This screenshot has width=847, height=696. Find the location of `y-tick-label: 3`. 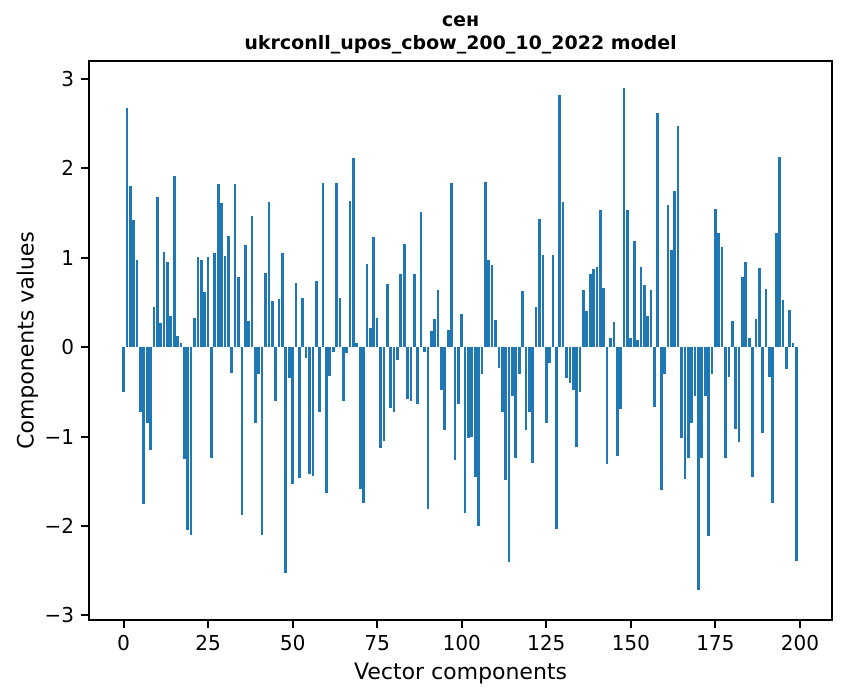

y-tick-label: 3 is located at coordinates (67, 79).